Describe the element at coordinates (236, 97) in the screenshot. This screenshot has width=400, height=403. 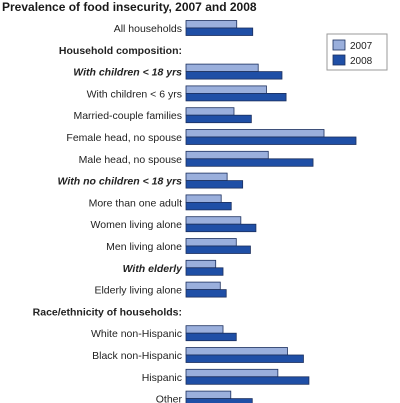
I see `bar-with-children-6-yrs-2008` at that location.